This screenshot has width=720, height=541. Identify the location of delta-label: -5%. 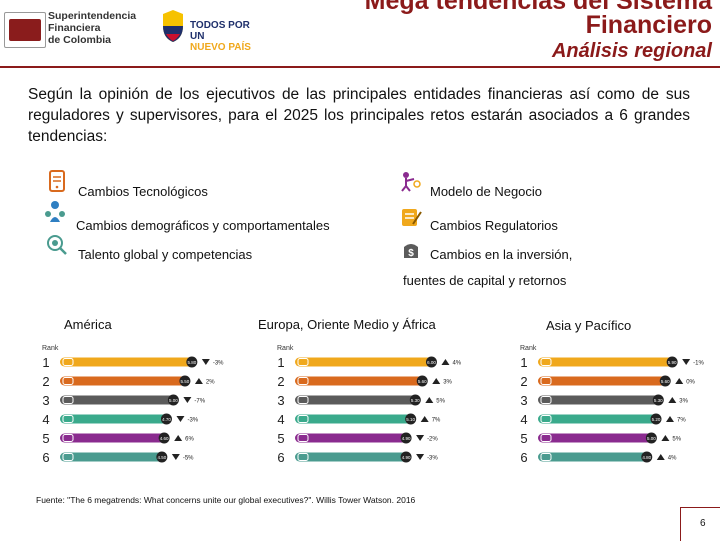
(188, 459).